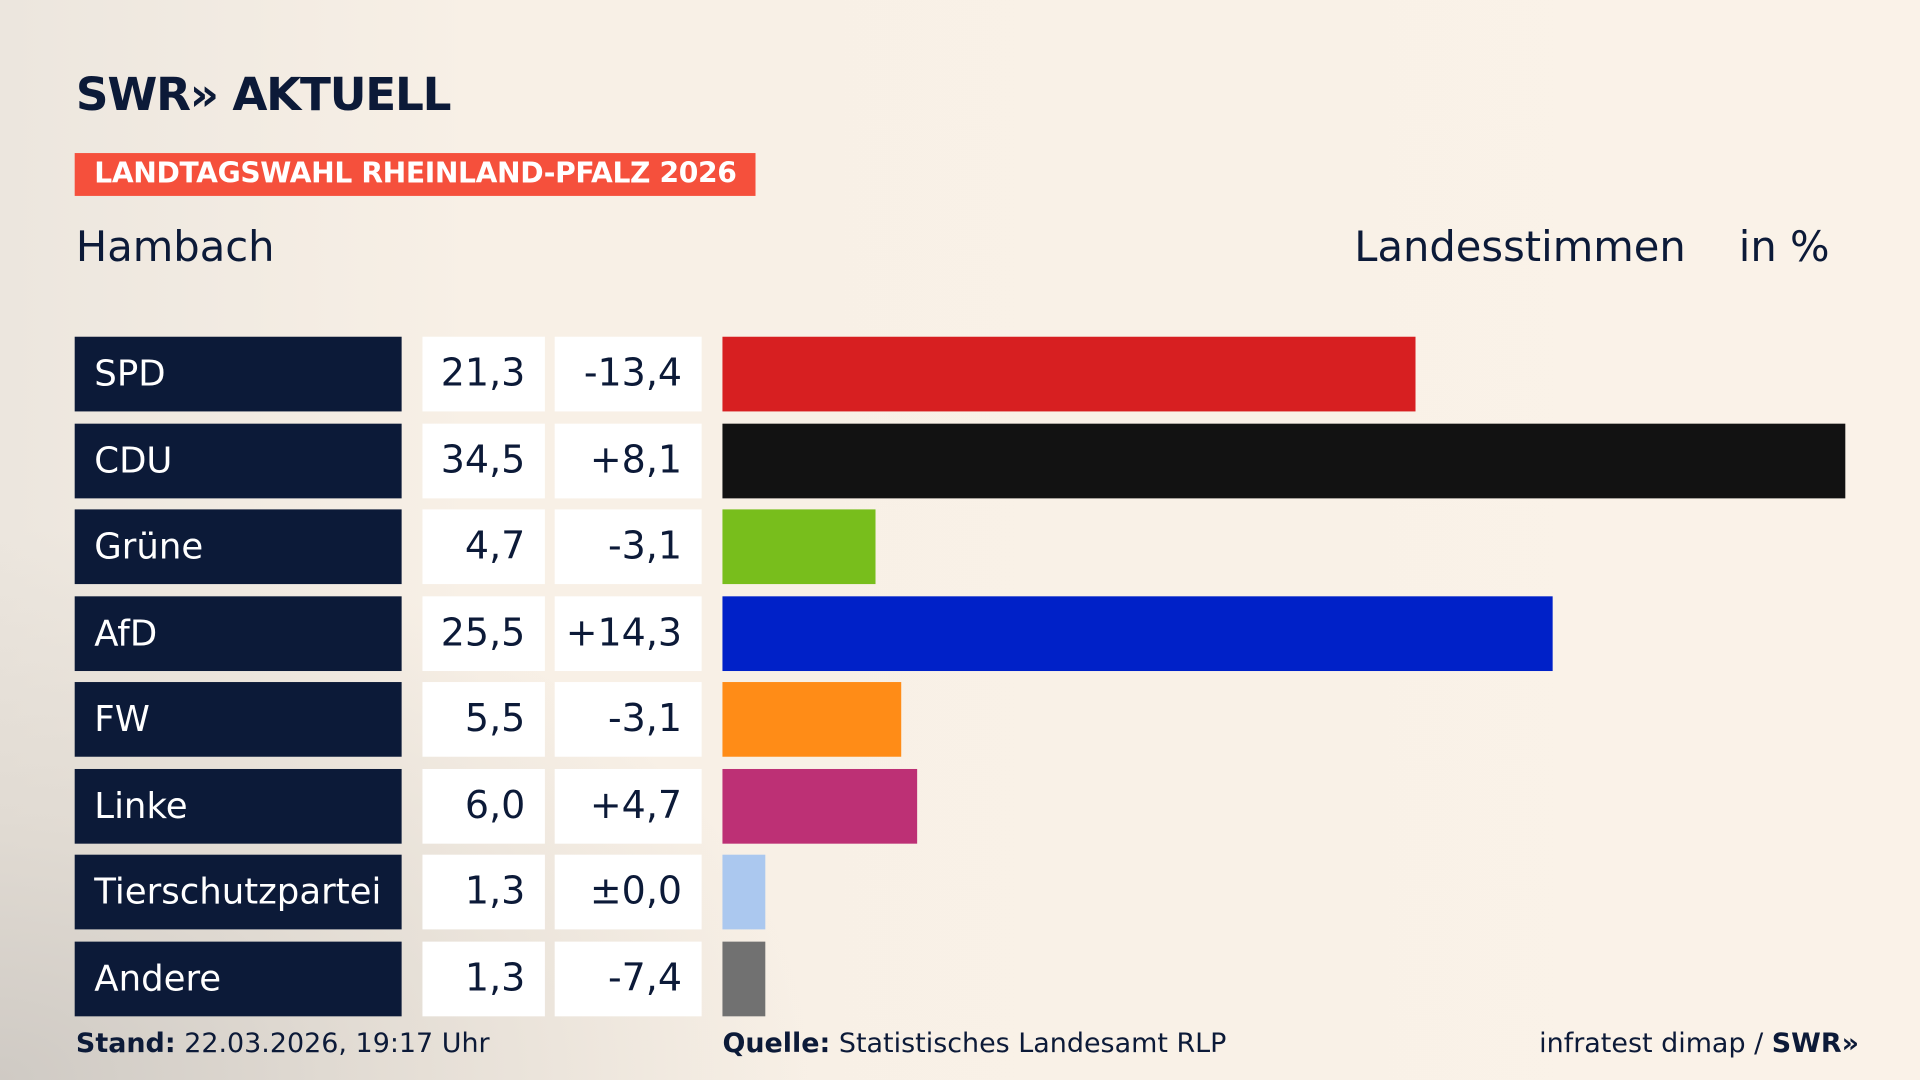  I want to click on bar-spd, so click(1069, 374).